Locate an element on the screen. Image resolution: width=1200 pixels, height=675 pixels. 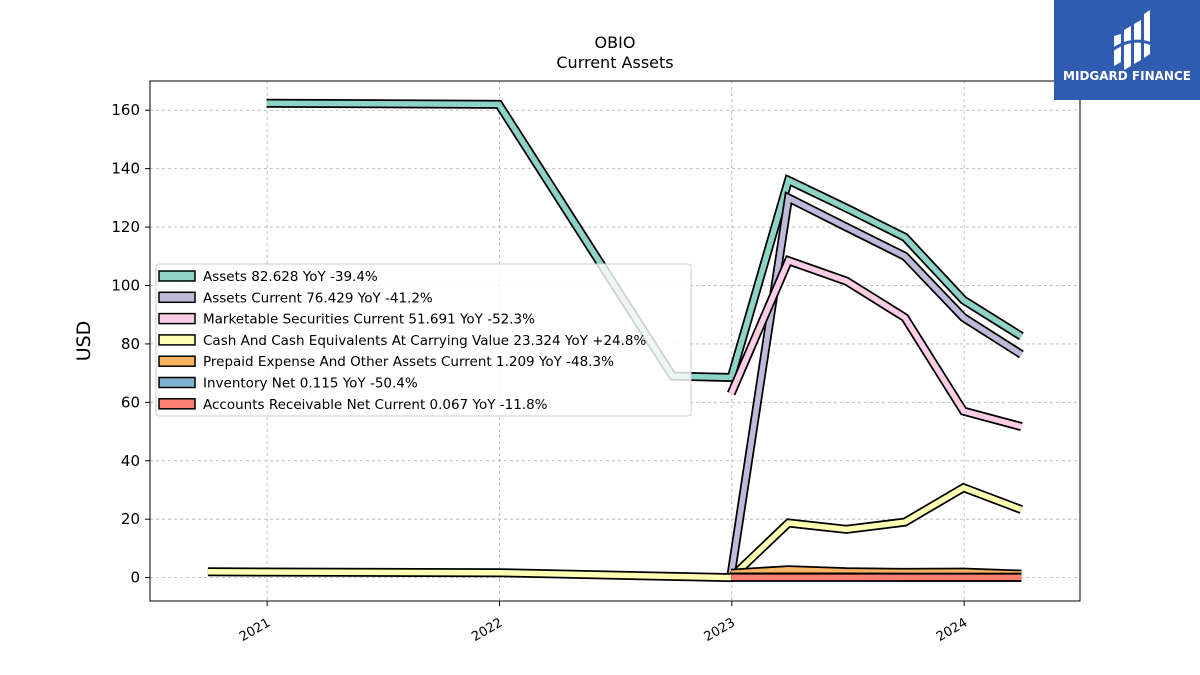
y-tick-label: 120 is located at coordinates (125, 227).